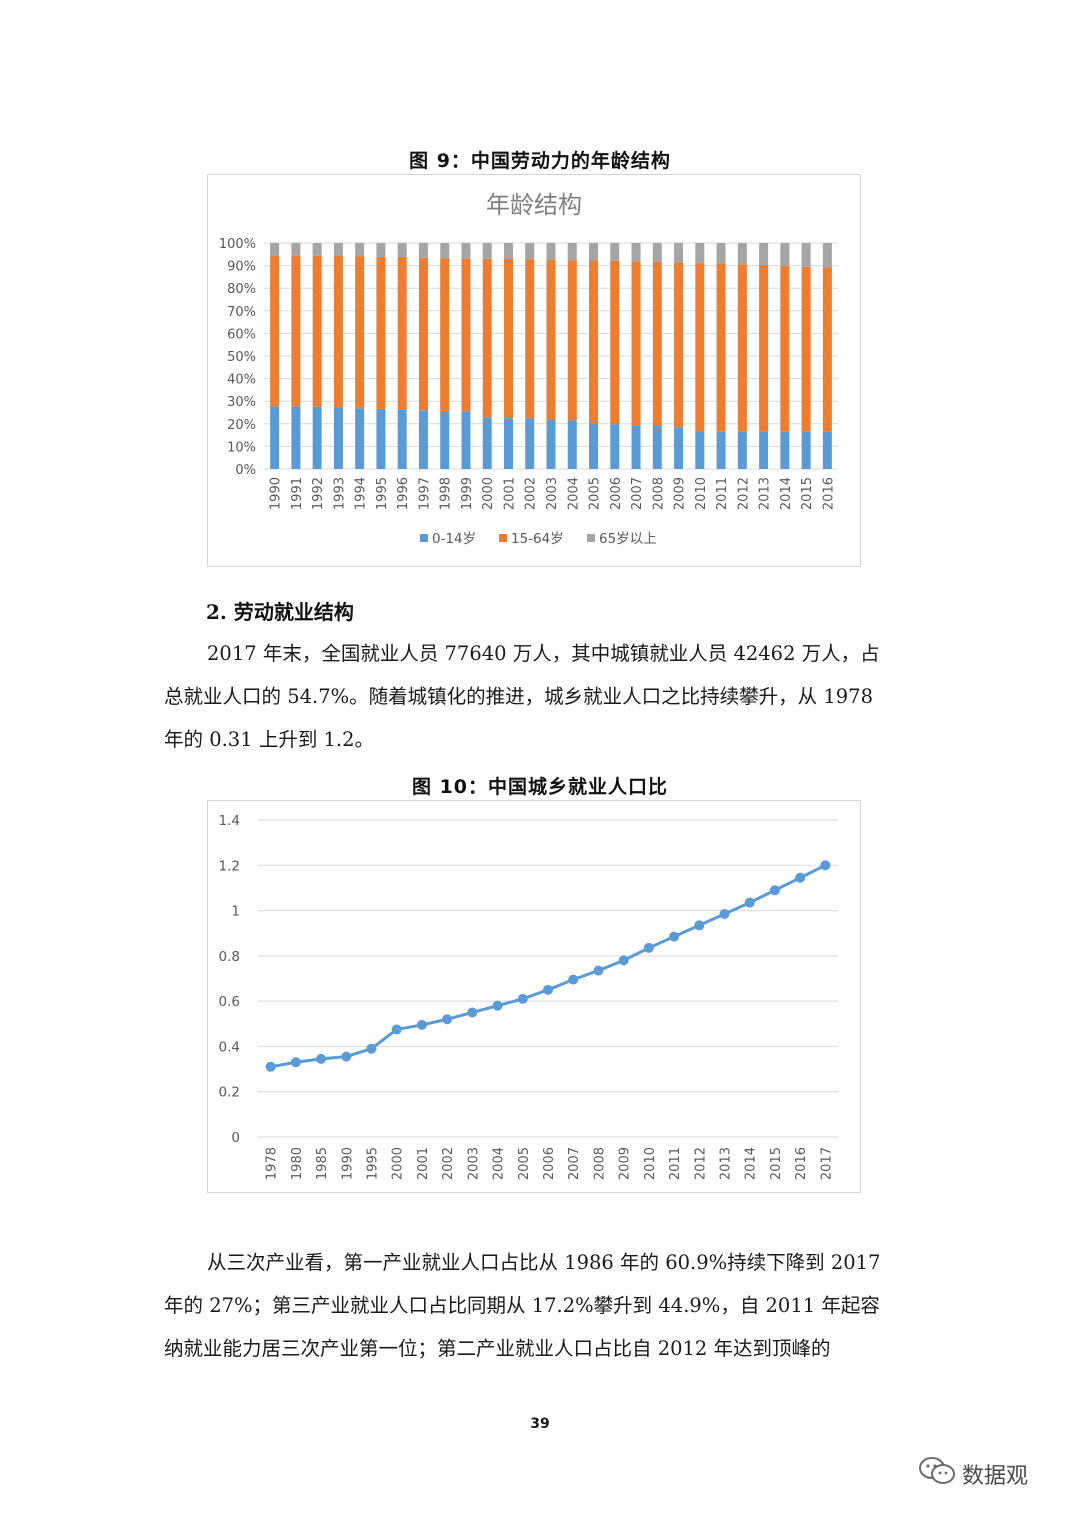  What do you see at coordinates (280, 612) in the screenshot?
I see `section-heading: 2. 劳动就业结构` at bounding box center [280, 612].